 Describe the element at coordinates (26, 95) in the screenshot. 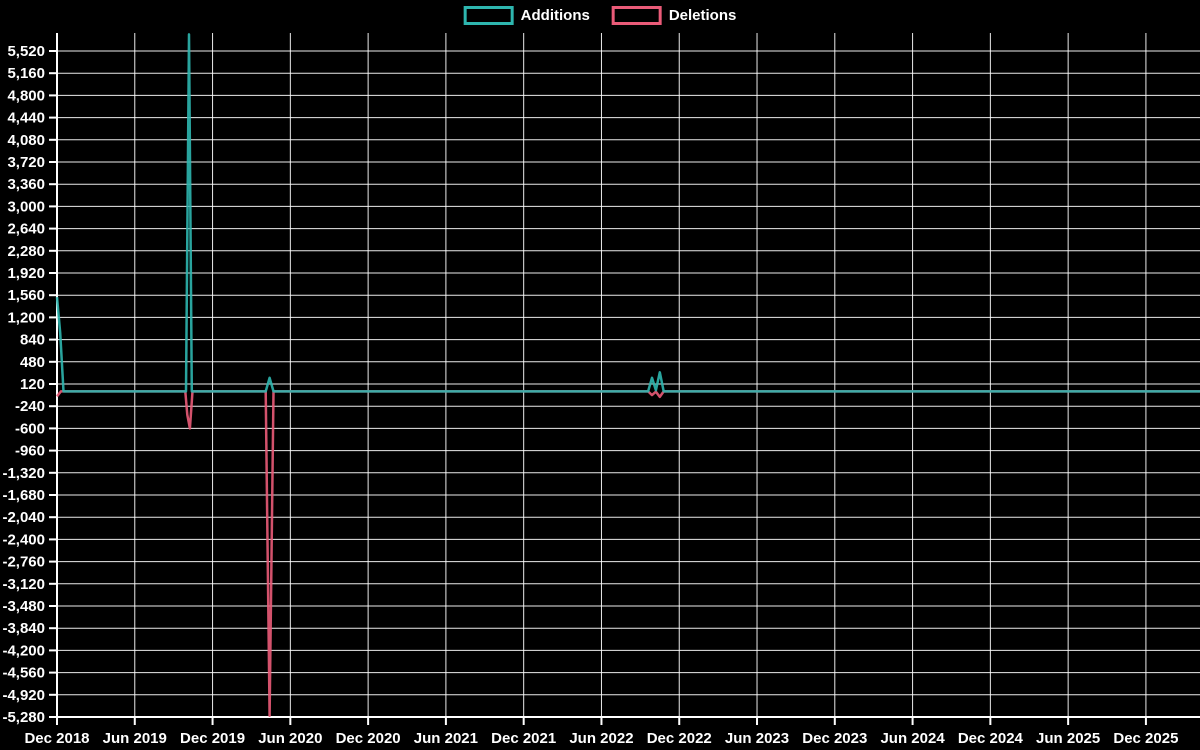

I see `y-tick-label: 4,800` at that location.